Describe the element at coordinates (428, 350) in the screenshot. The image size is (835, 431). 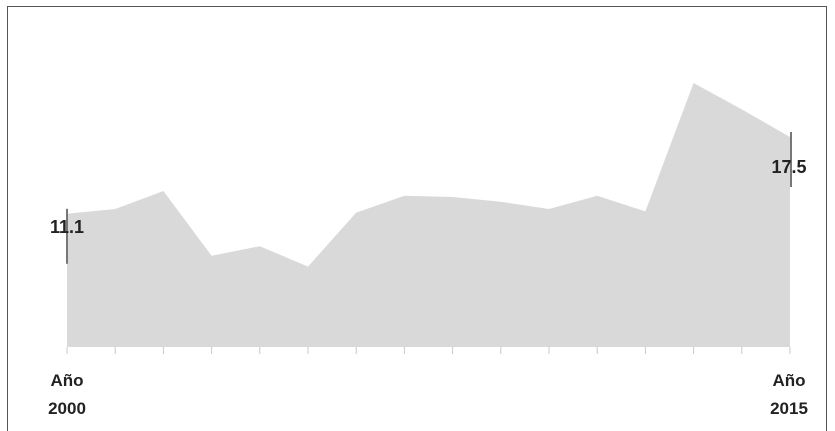
I see `x-axis` at that location.